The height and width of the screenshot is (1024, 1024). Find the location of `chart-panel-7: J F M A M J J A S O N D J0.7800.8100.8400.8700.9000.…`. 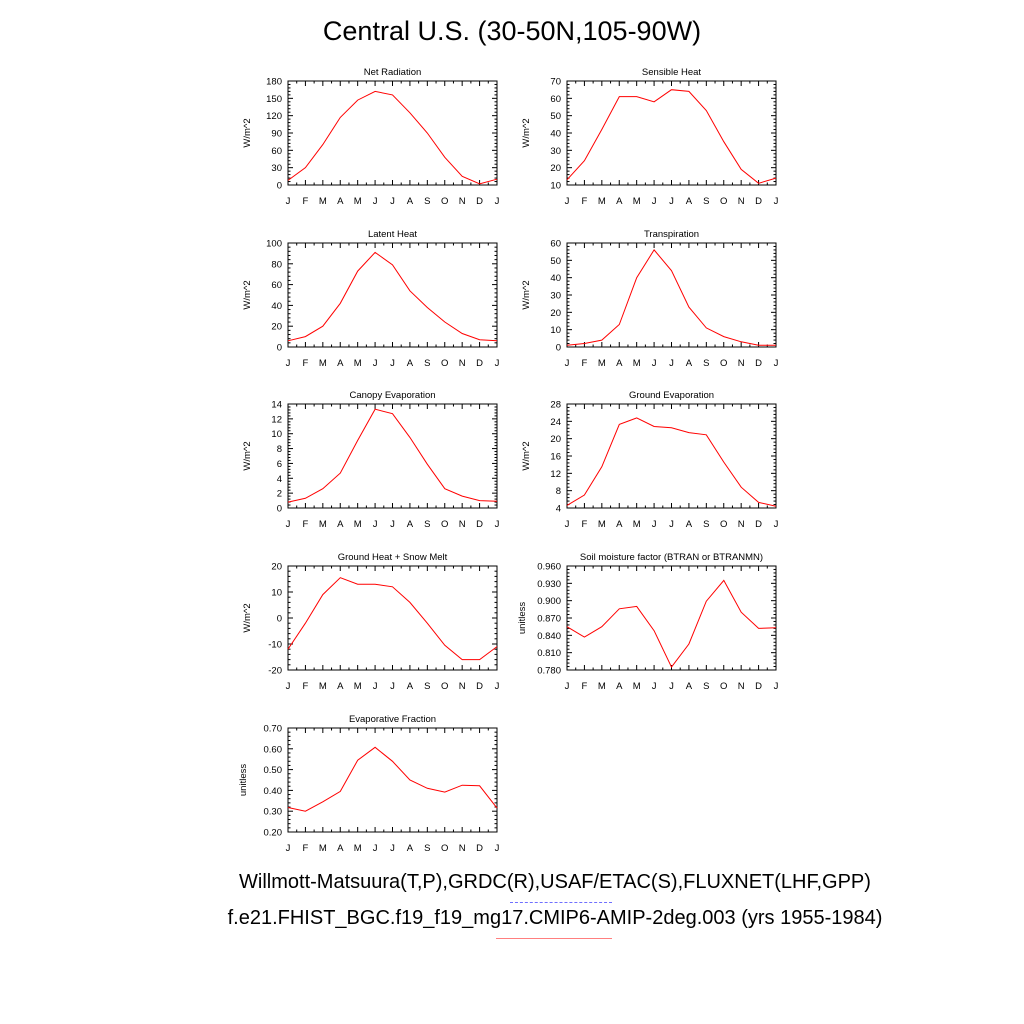

chart-panel-7: J F M A M J J A S O N D J0.7800.8100.8400.8700.9000.… is located at coordinates (648, 622).